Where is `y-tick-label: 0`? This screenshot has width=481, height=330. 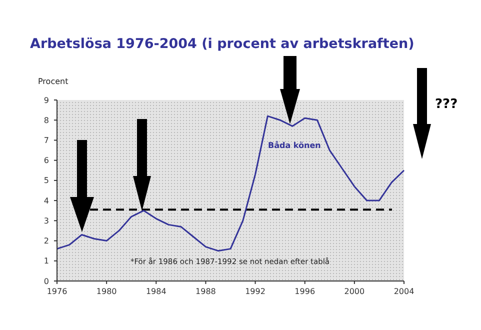
y-tick-label: 0 is located at coordinates (46, 281).